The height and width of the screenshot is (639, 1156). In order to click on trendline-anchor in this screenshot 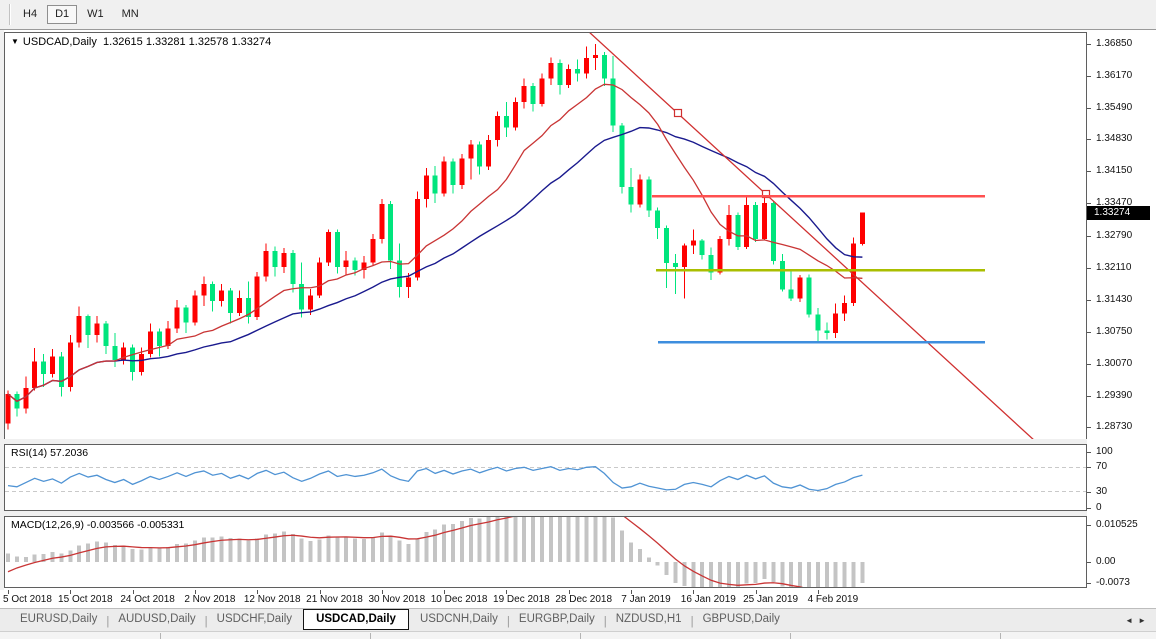, I will do `click(678, 113)`.